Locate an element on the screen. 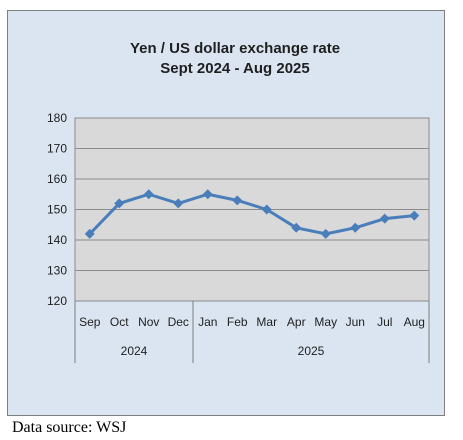 The width and height of the screenshot is (463, 440). x-tick-label: Dec is located at coordinates (178, 322).